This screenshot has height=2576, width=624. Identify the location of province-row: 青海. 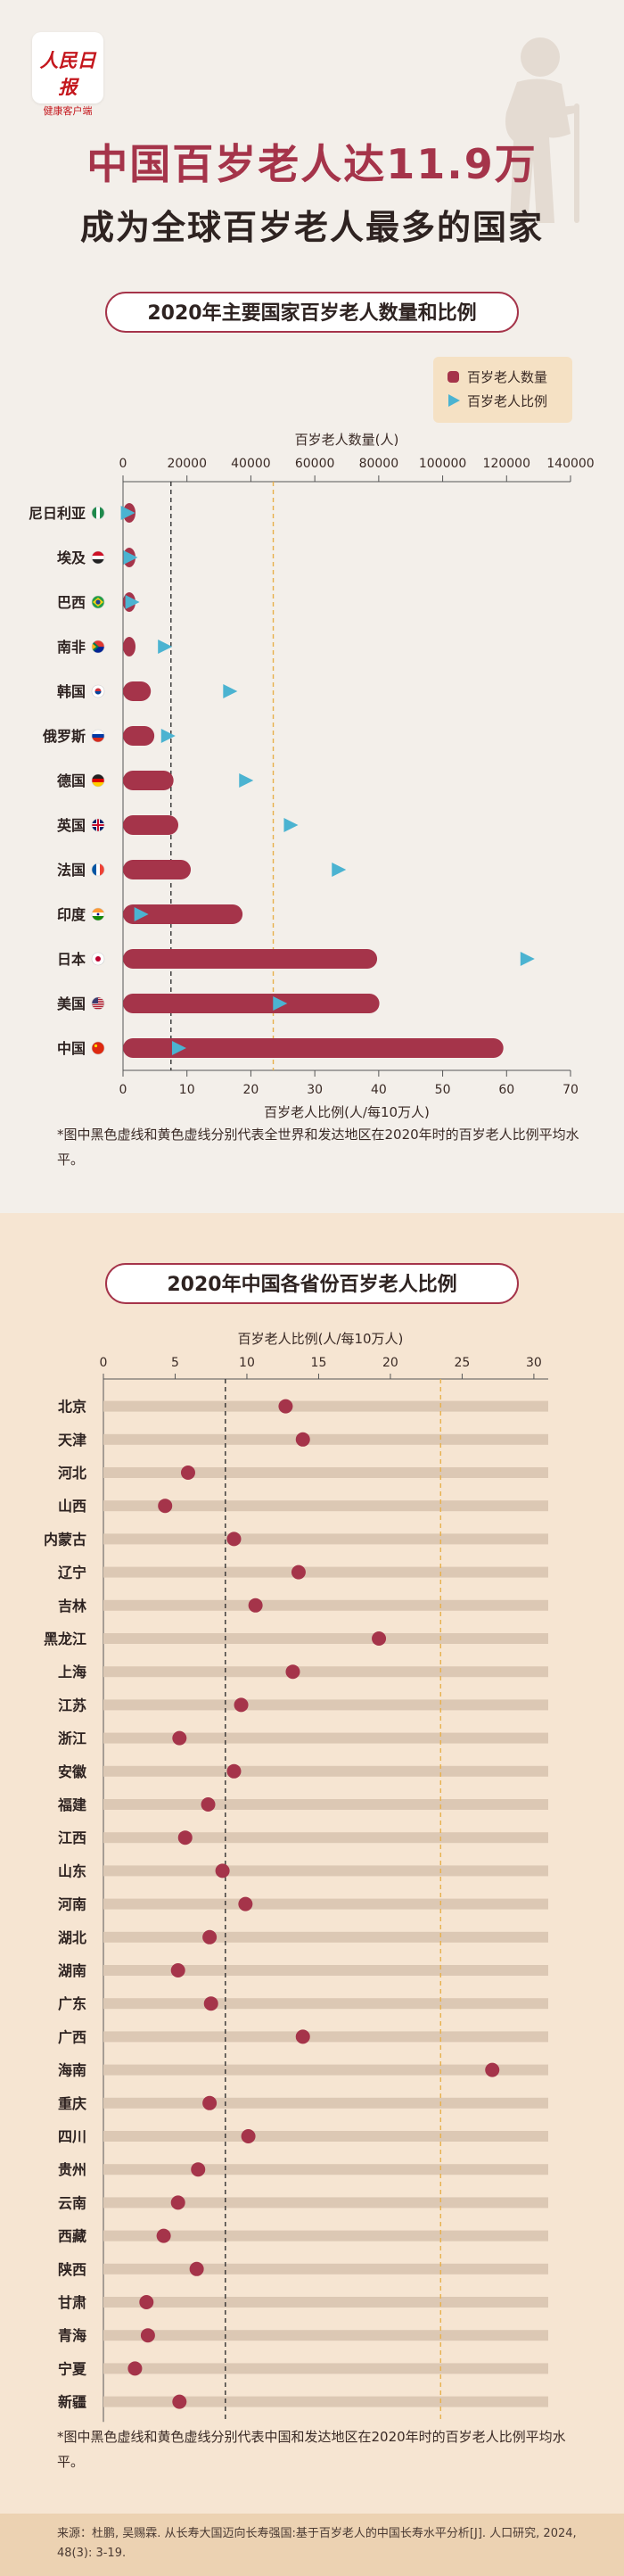
(303, 2335).